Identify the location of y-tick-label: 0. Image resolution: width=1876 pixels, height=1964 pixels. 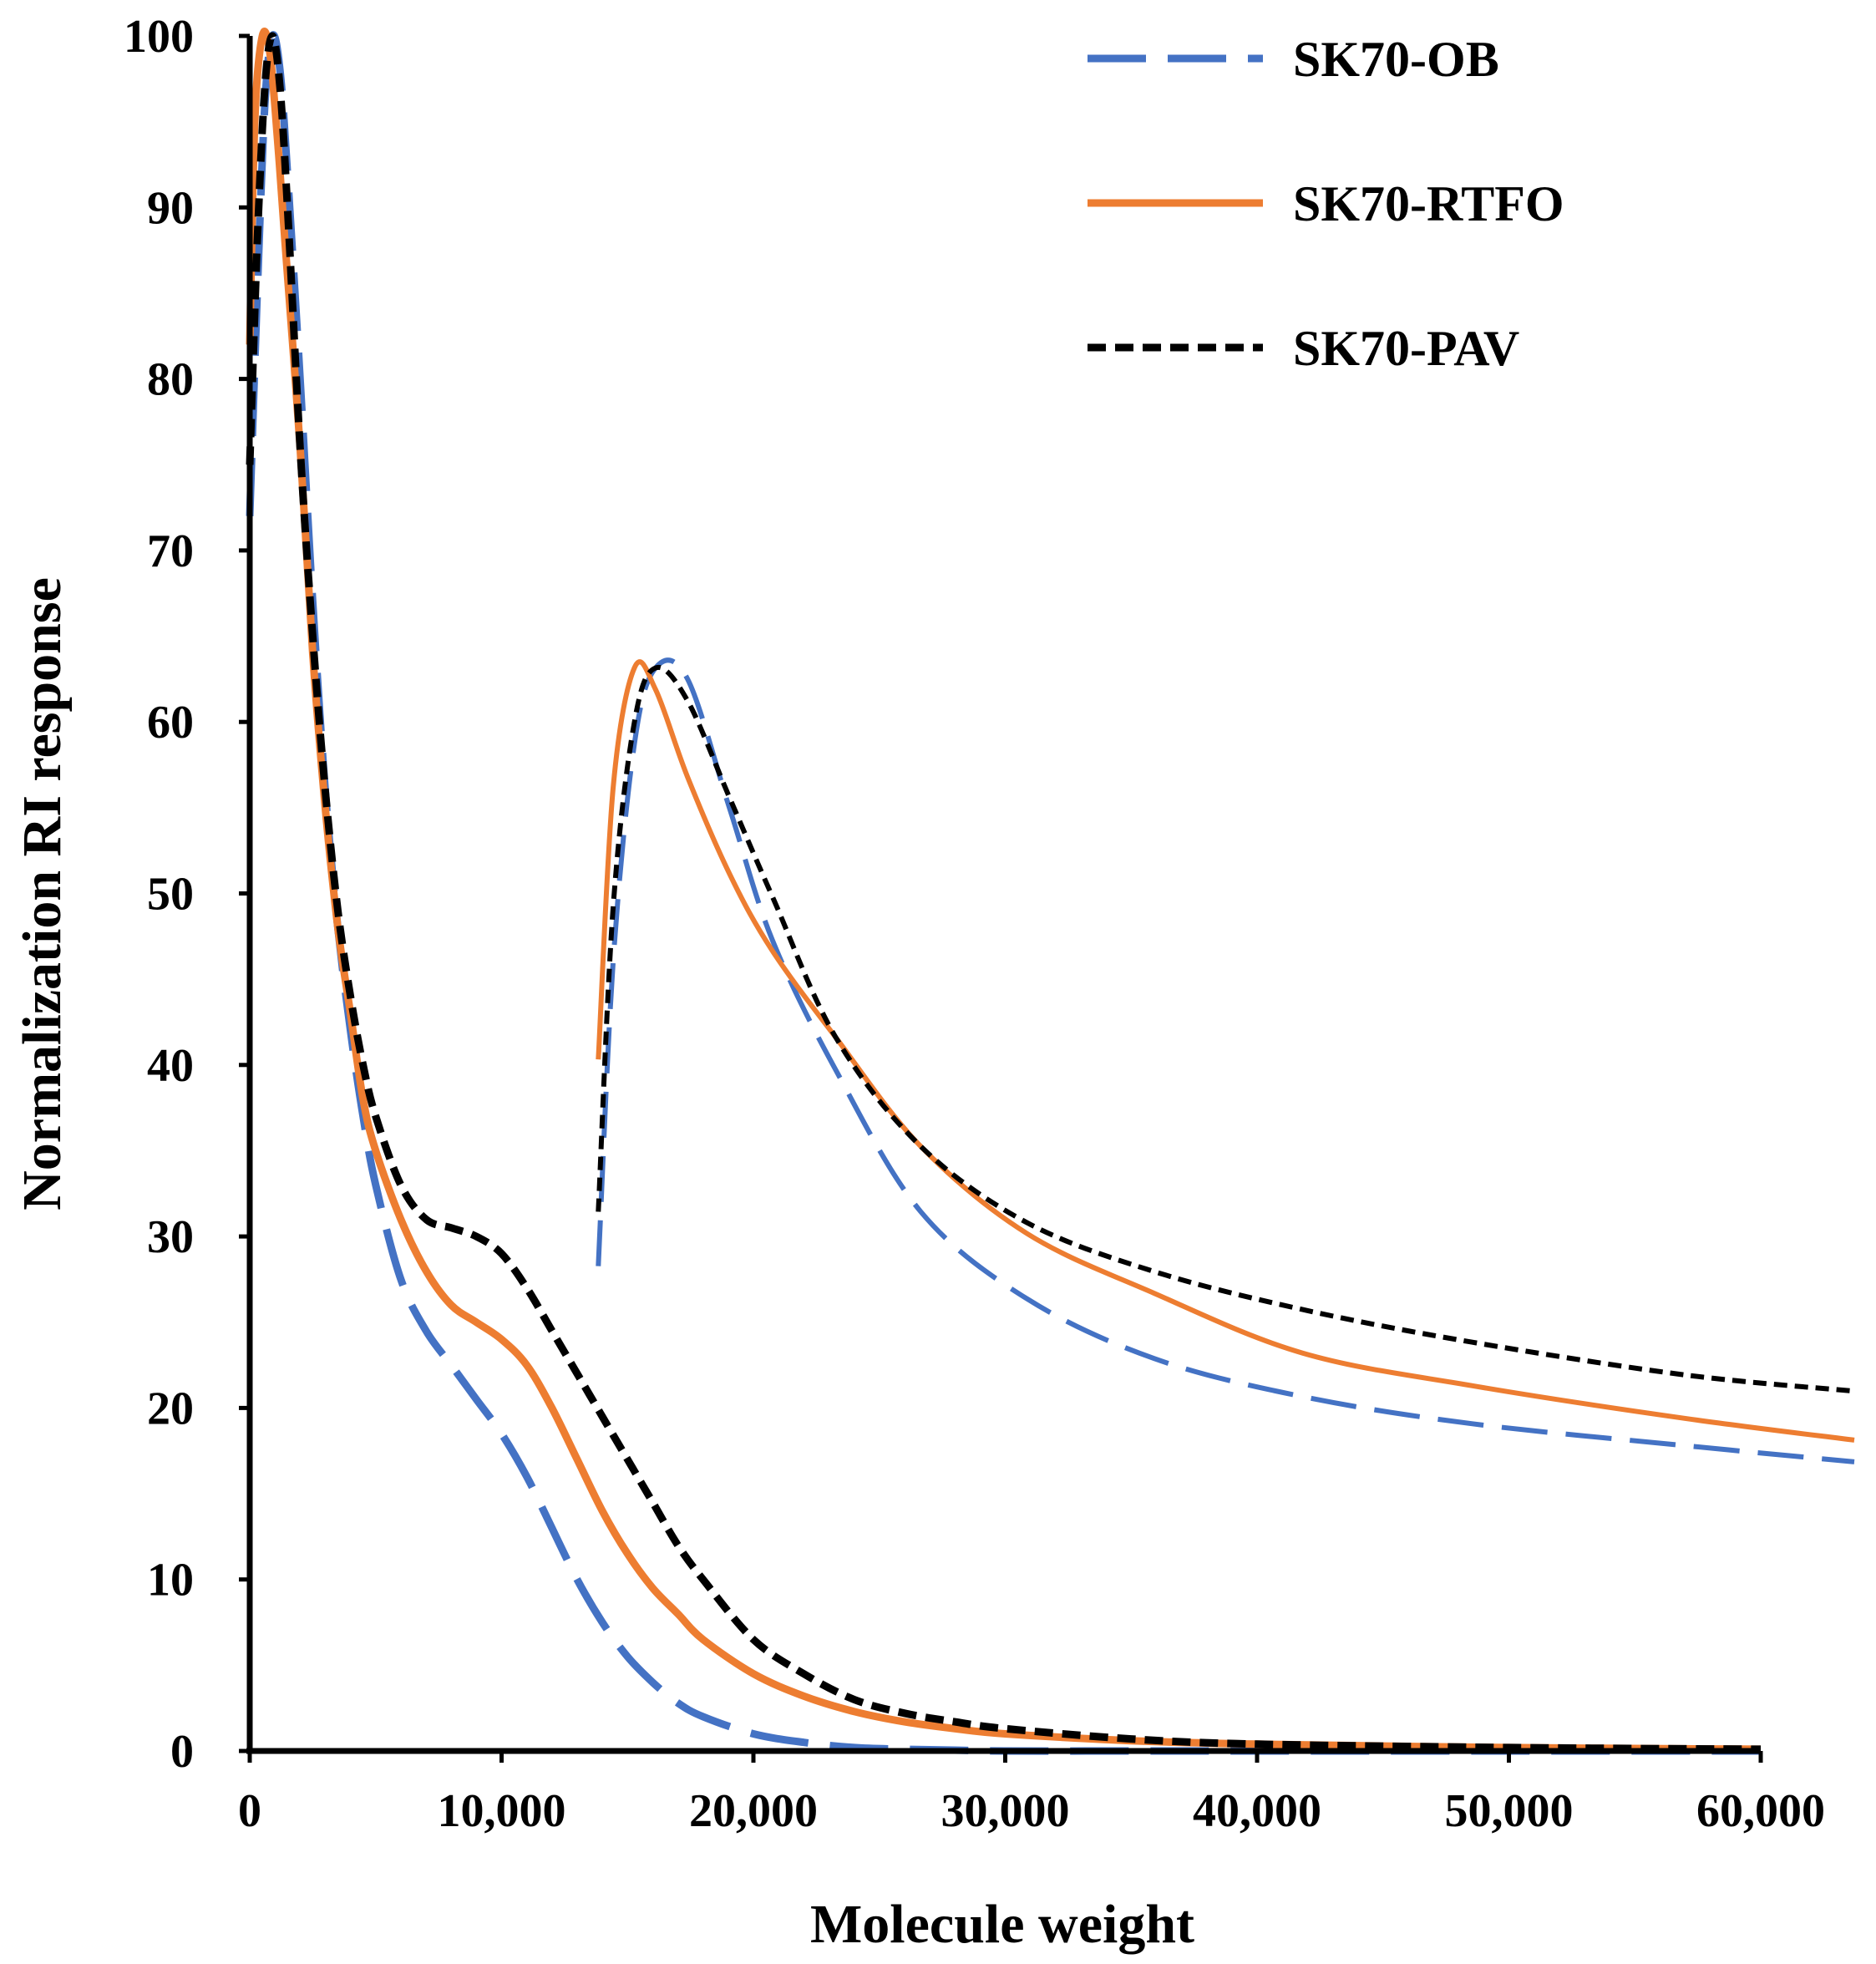
(182, 1752).